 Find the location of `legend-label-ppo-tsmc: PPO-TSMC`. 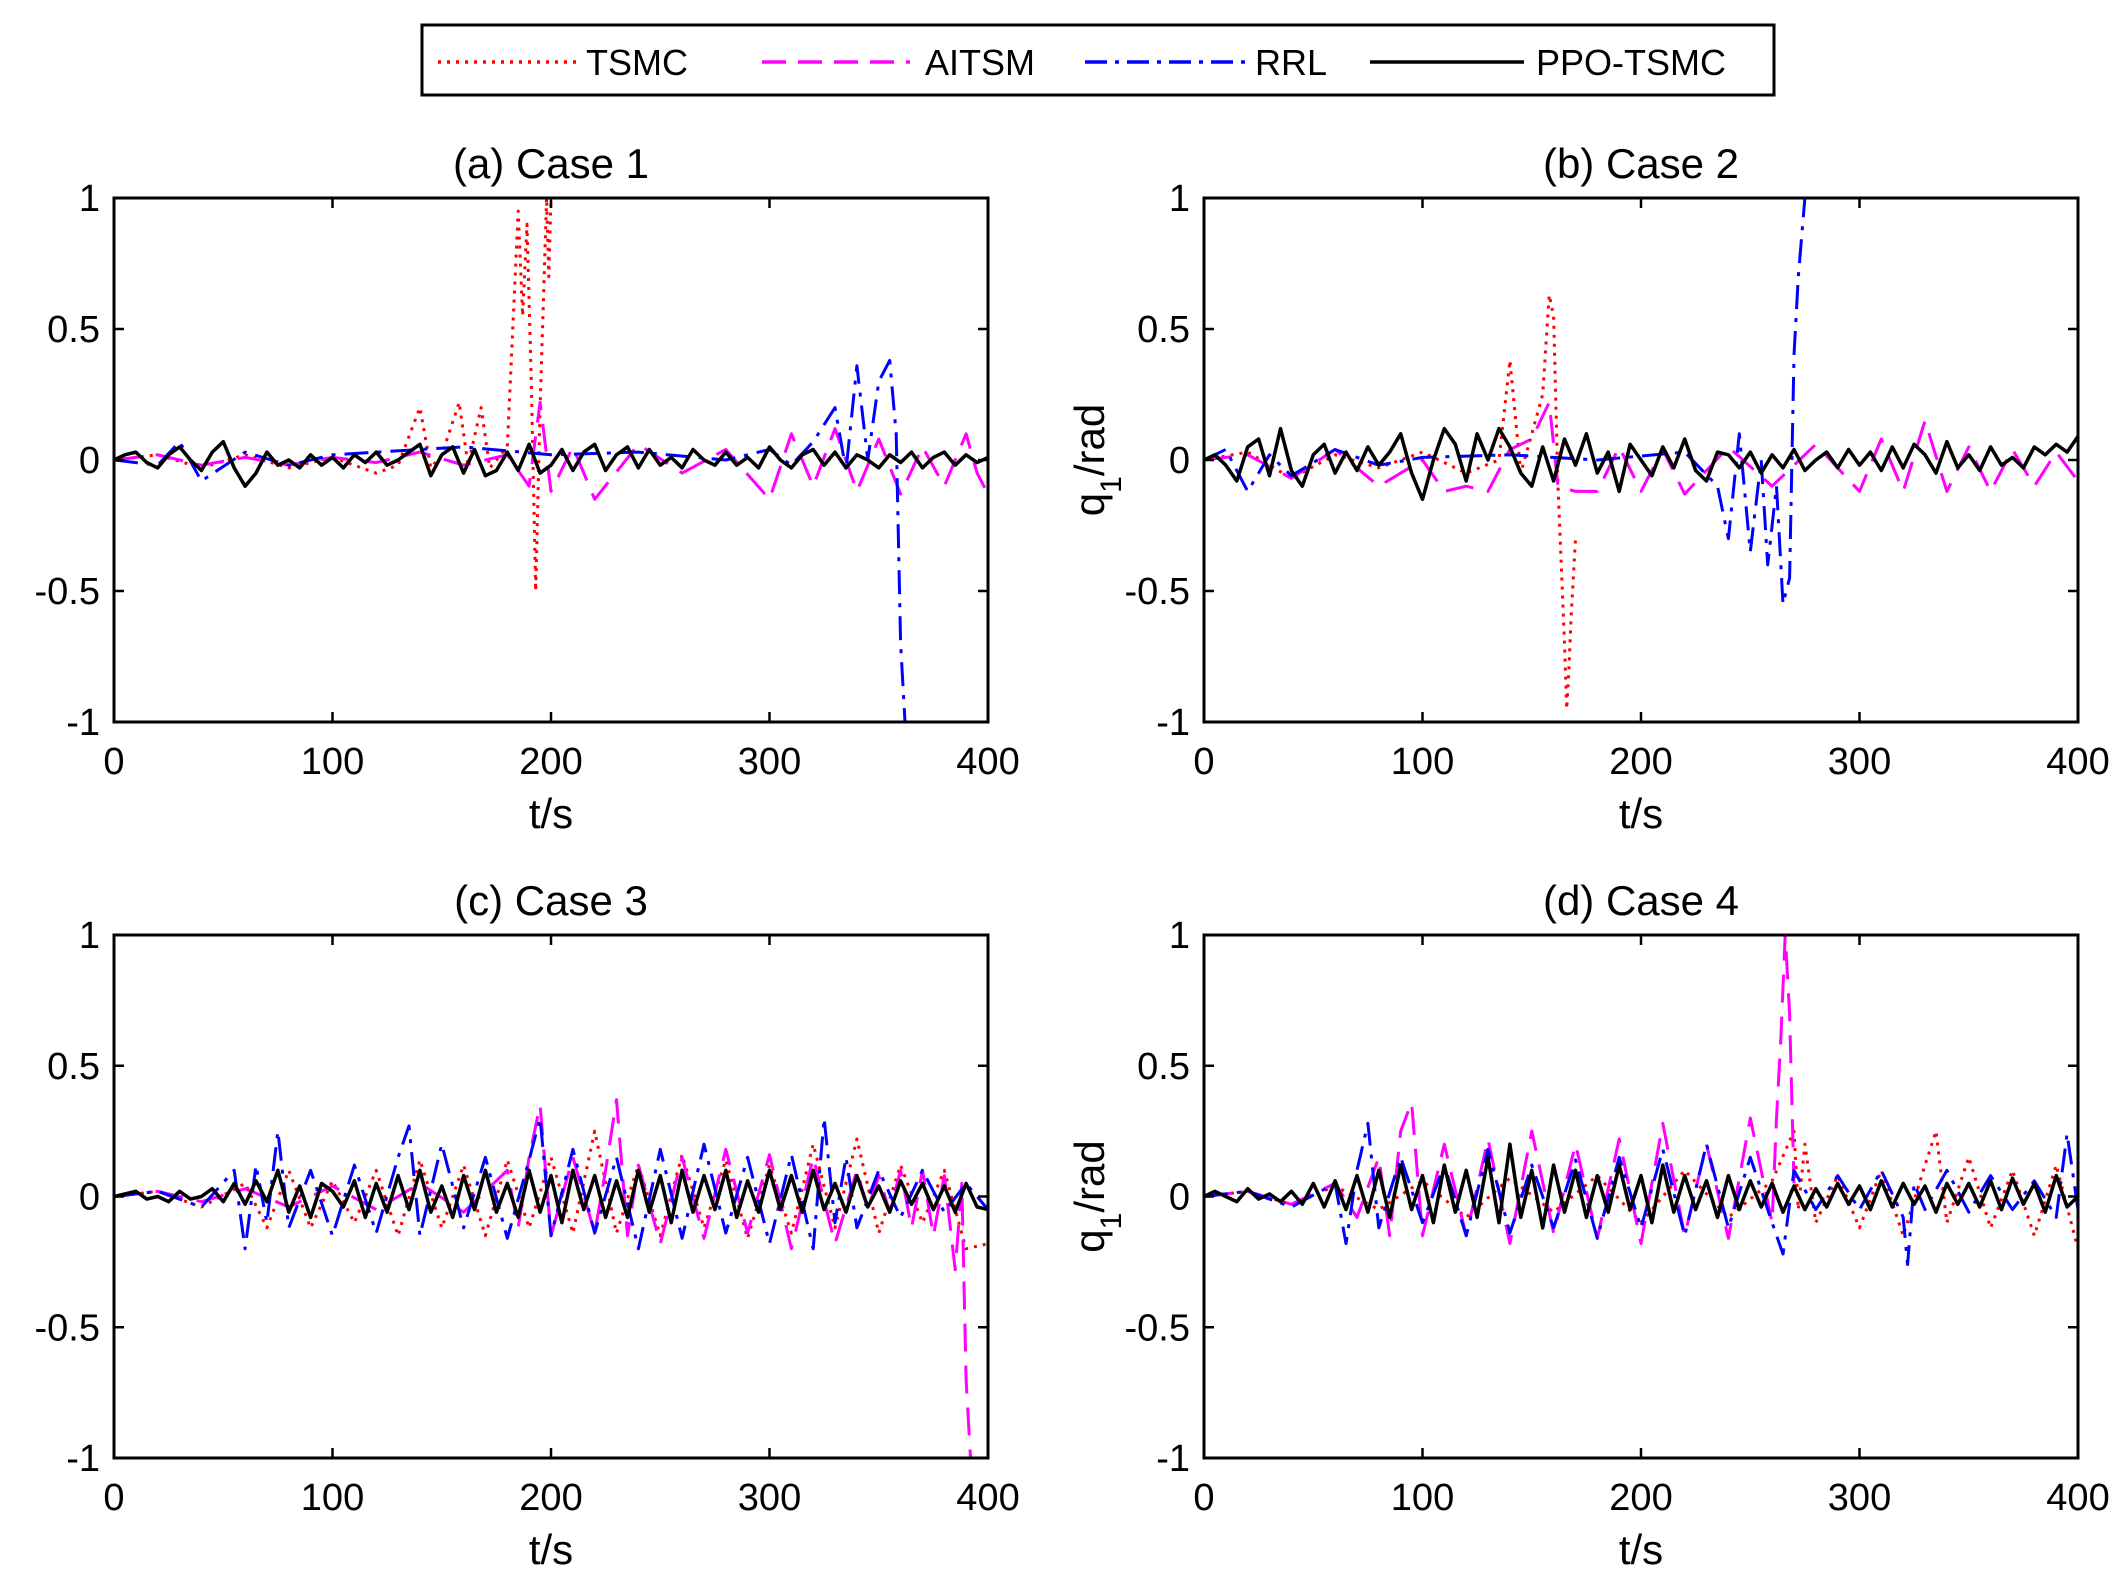

legend-label-ppo-tsmc: PPO-TSMC is located at coordinates (1631, 62).